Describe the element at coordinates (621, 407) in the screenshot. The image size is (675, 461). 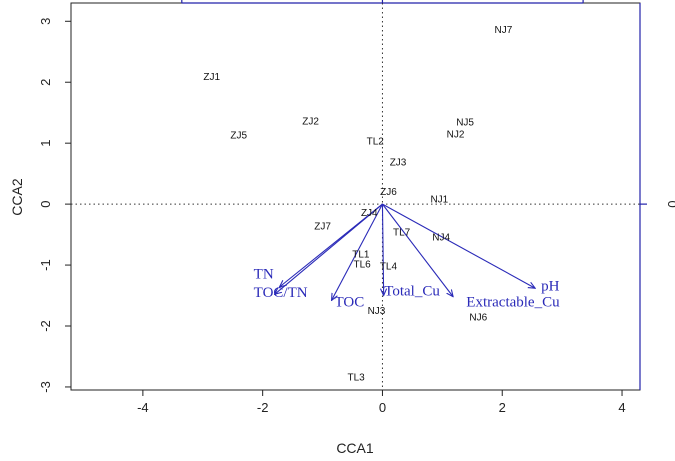
I see `x-tick-label: 4` at that location.